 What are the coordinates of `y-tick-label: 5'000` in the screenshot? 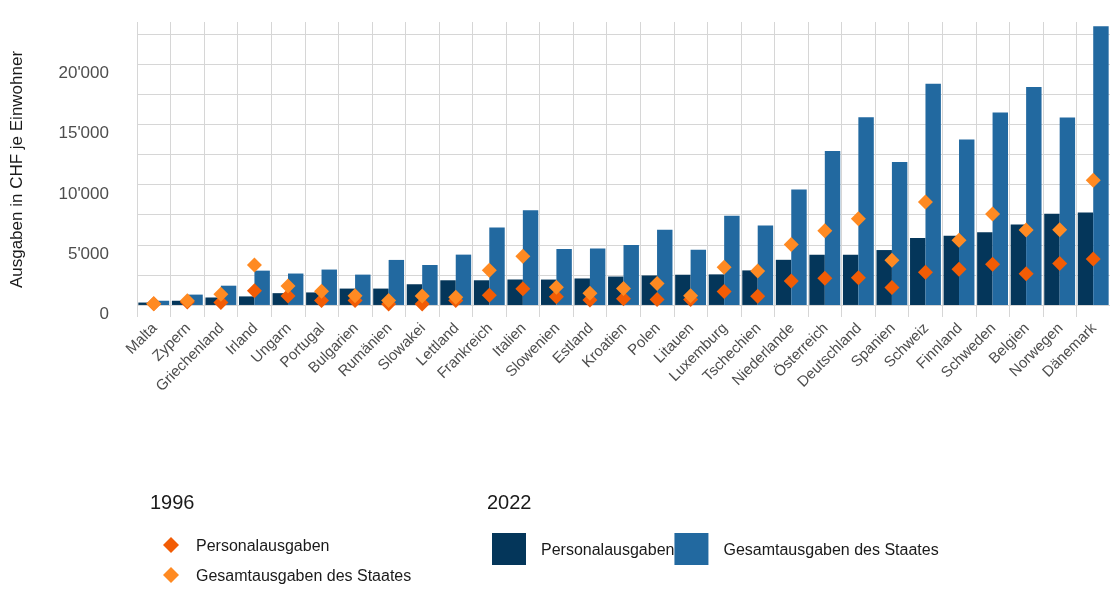 It's located at (88, 253).